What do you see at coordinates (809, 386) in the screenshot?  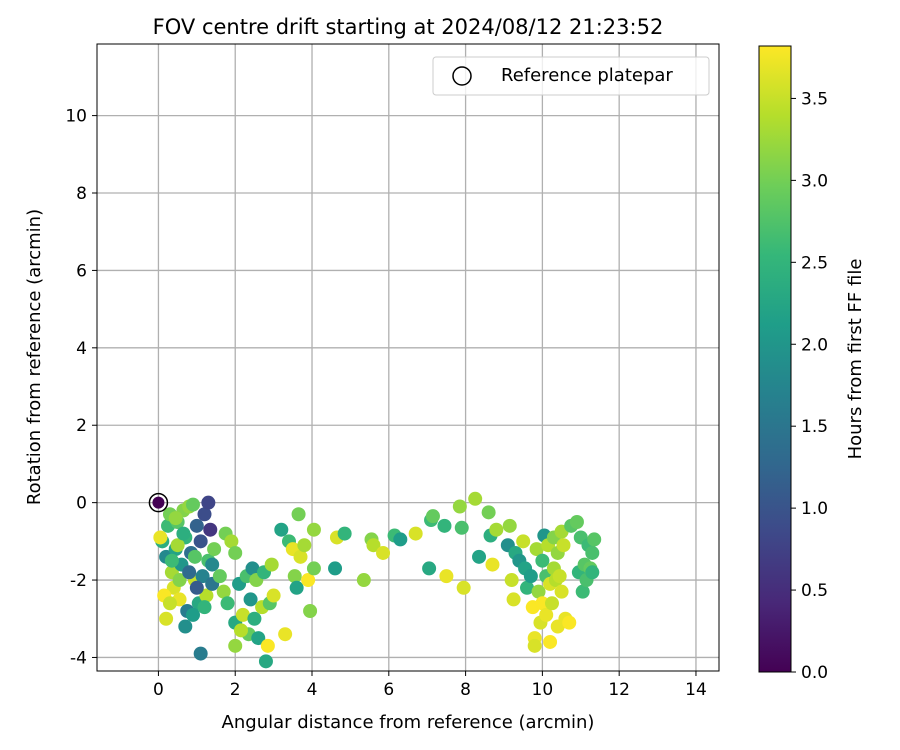 I see `colorbar-ticks: 0.0 0.5 1.0 1.5 2.0 2.5 3.0 3.5` at bounding box center [809, 386].